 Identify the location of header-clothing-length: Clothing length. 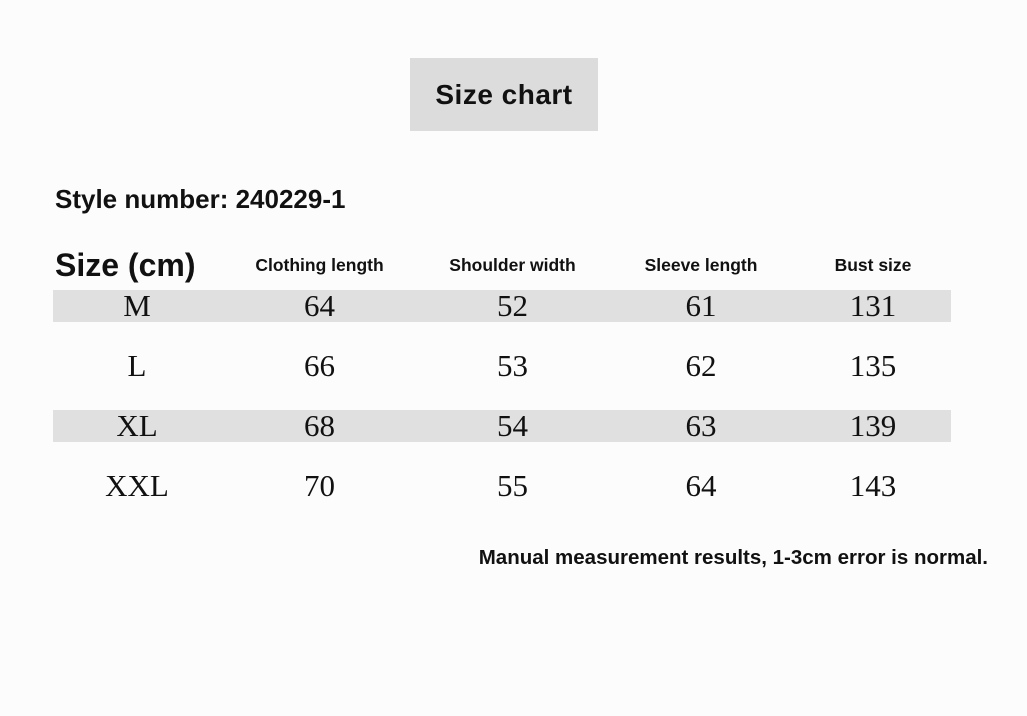
(319, 264).